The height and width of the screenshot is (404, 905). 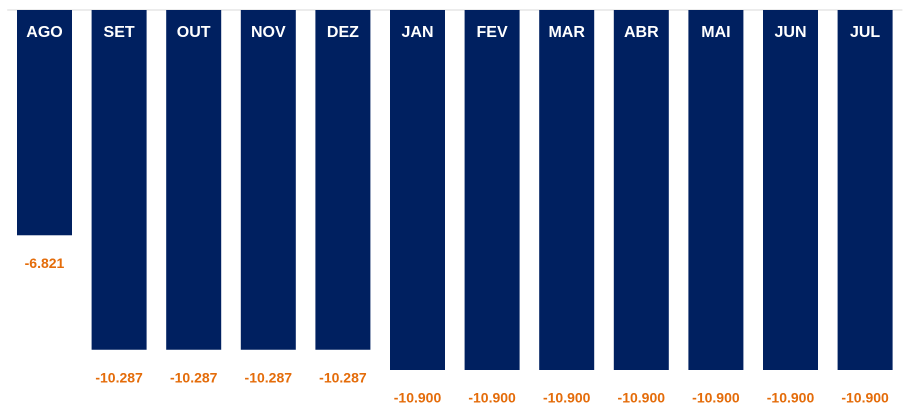 What do you see at coordinates (417, 32) in the screenshot?
I see `category-label: JAN` at bounding box center [417, 32].